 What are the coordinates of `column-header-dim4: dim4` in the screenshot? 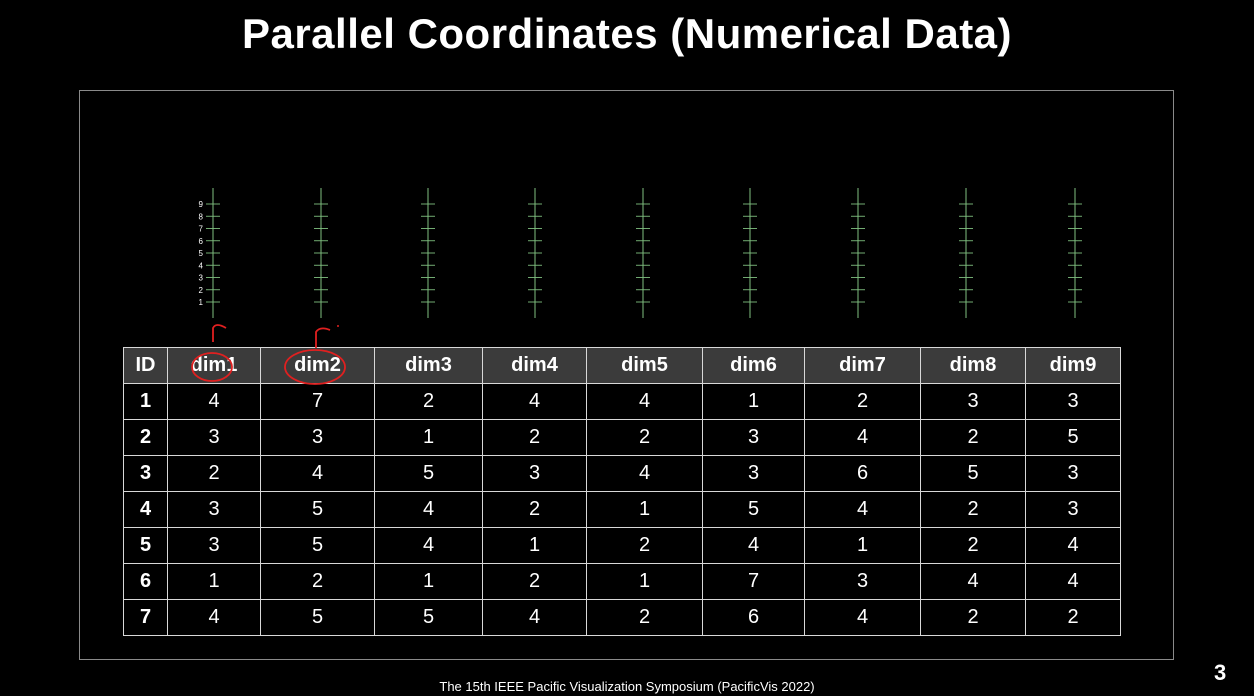 It's located at (534, 365).